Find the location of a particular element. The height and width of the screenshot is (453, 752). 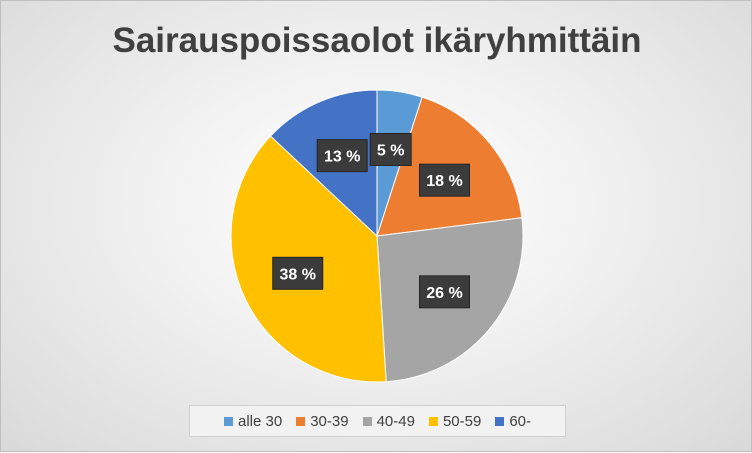

data-label-text: 18 % is located at coordinates (444, 181).